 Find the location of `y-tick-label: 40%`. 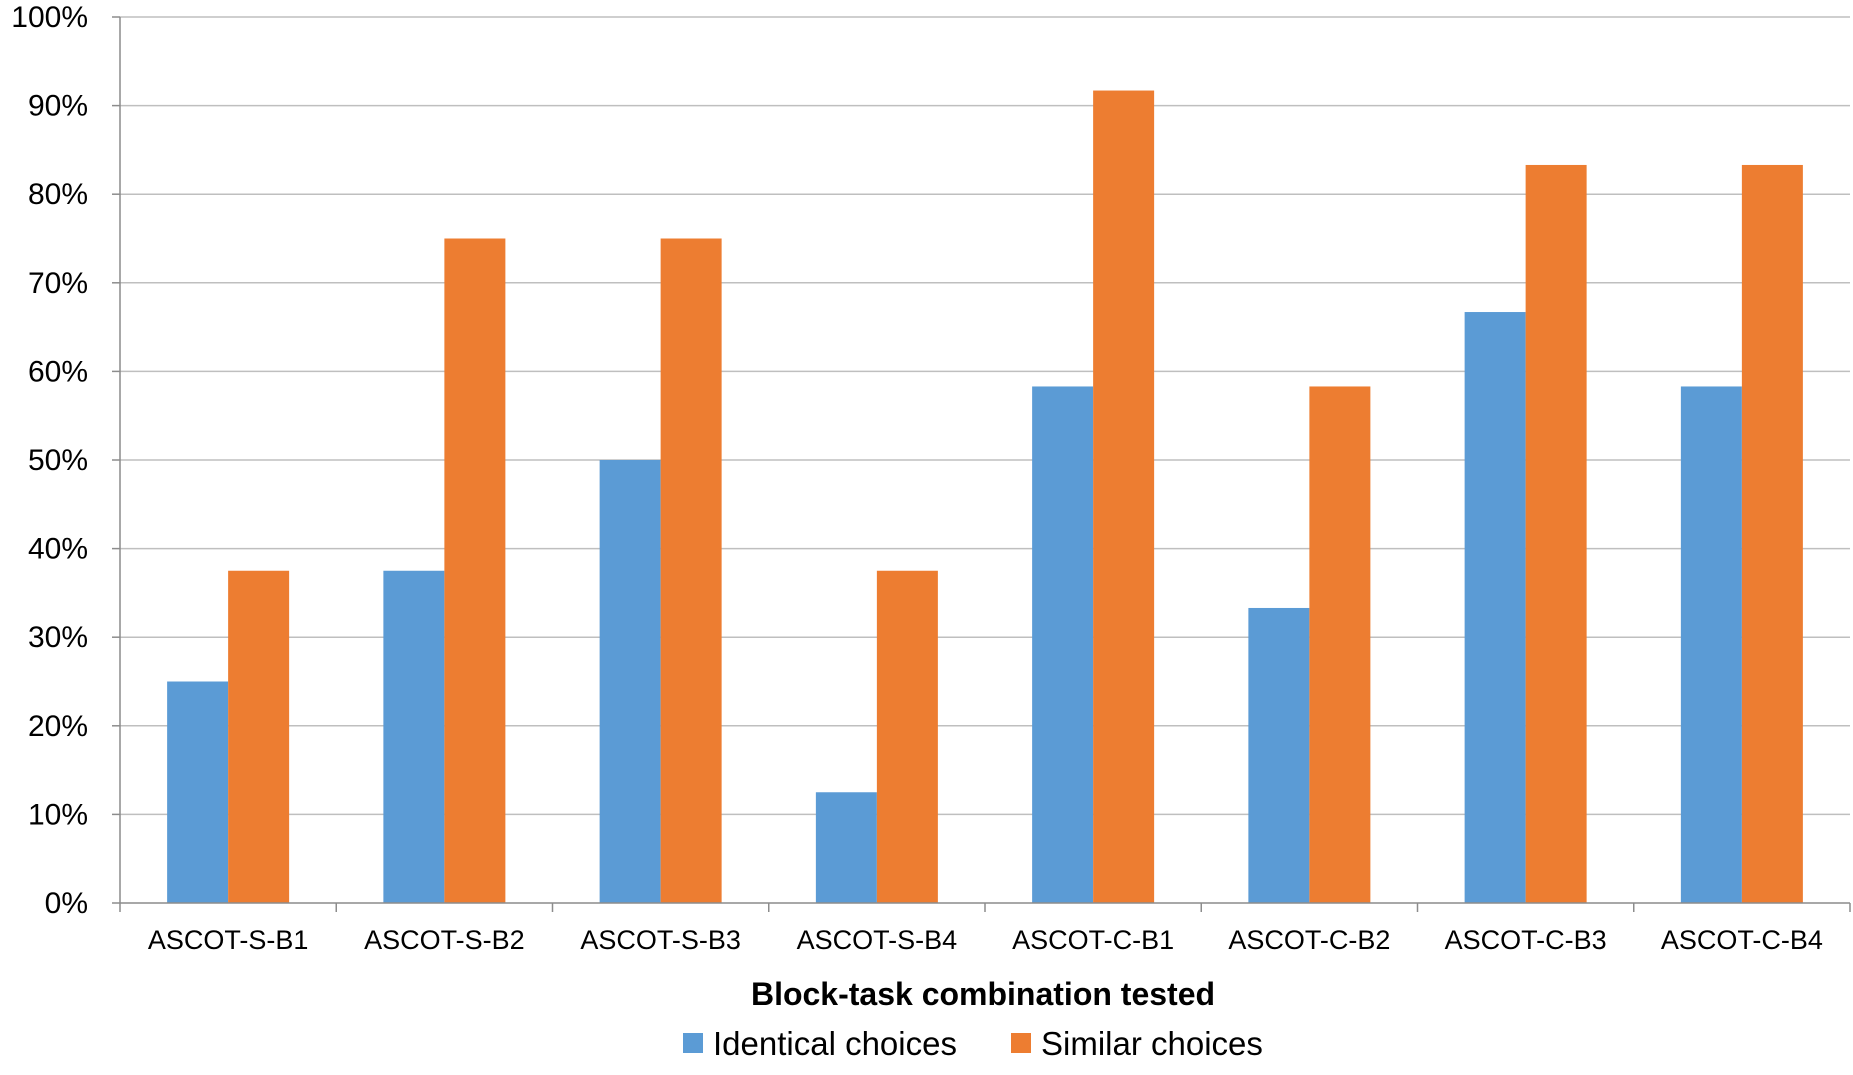

y-tick-label: 40% is located at coordinates (58, 549).